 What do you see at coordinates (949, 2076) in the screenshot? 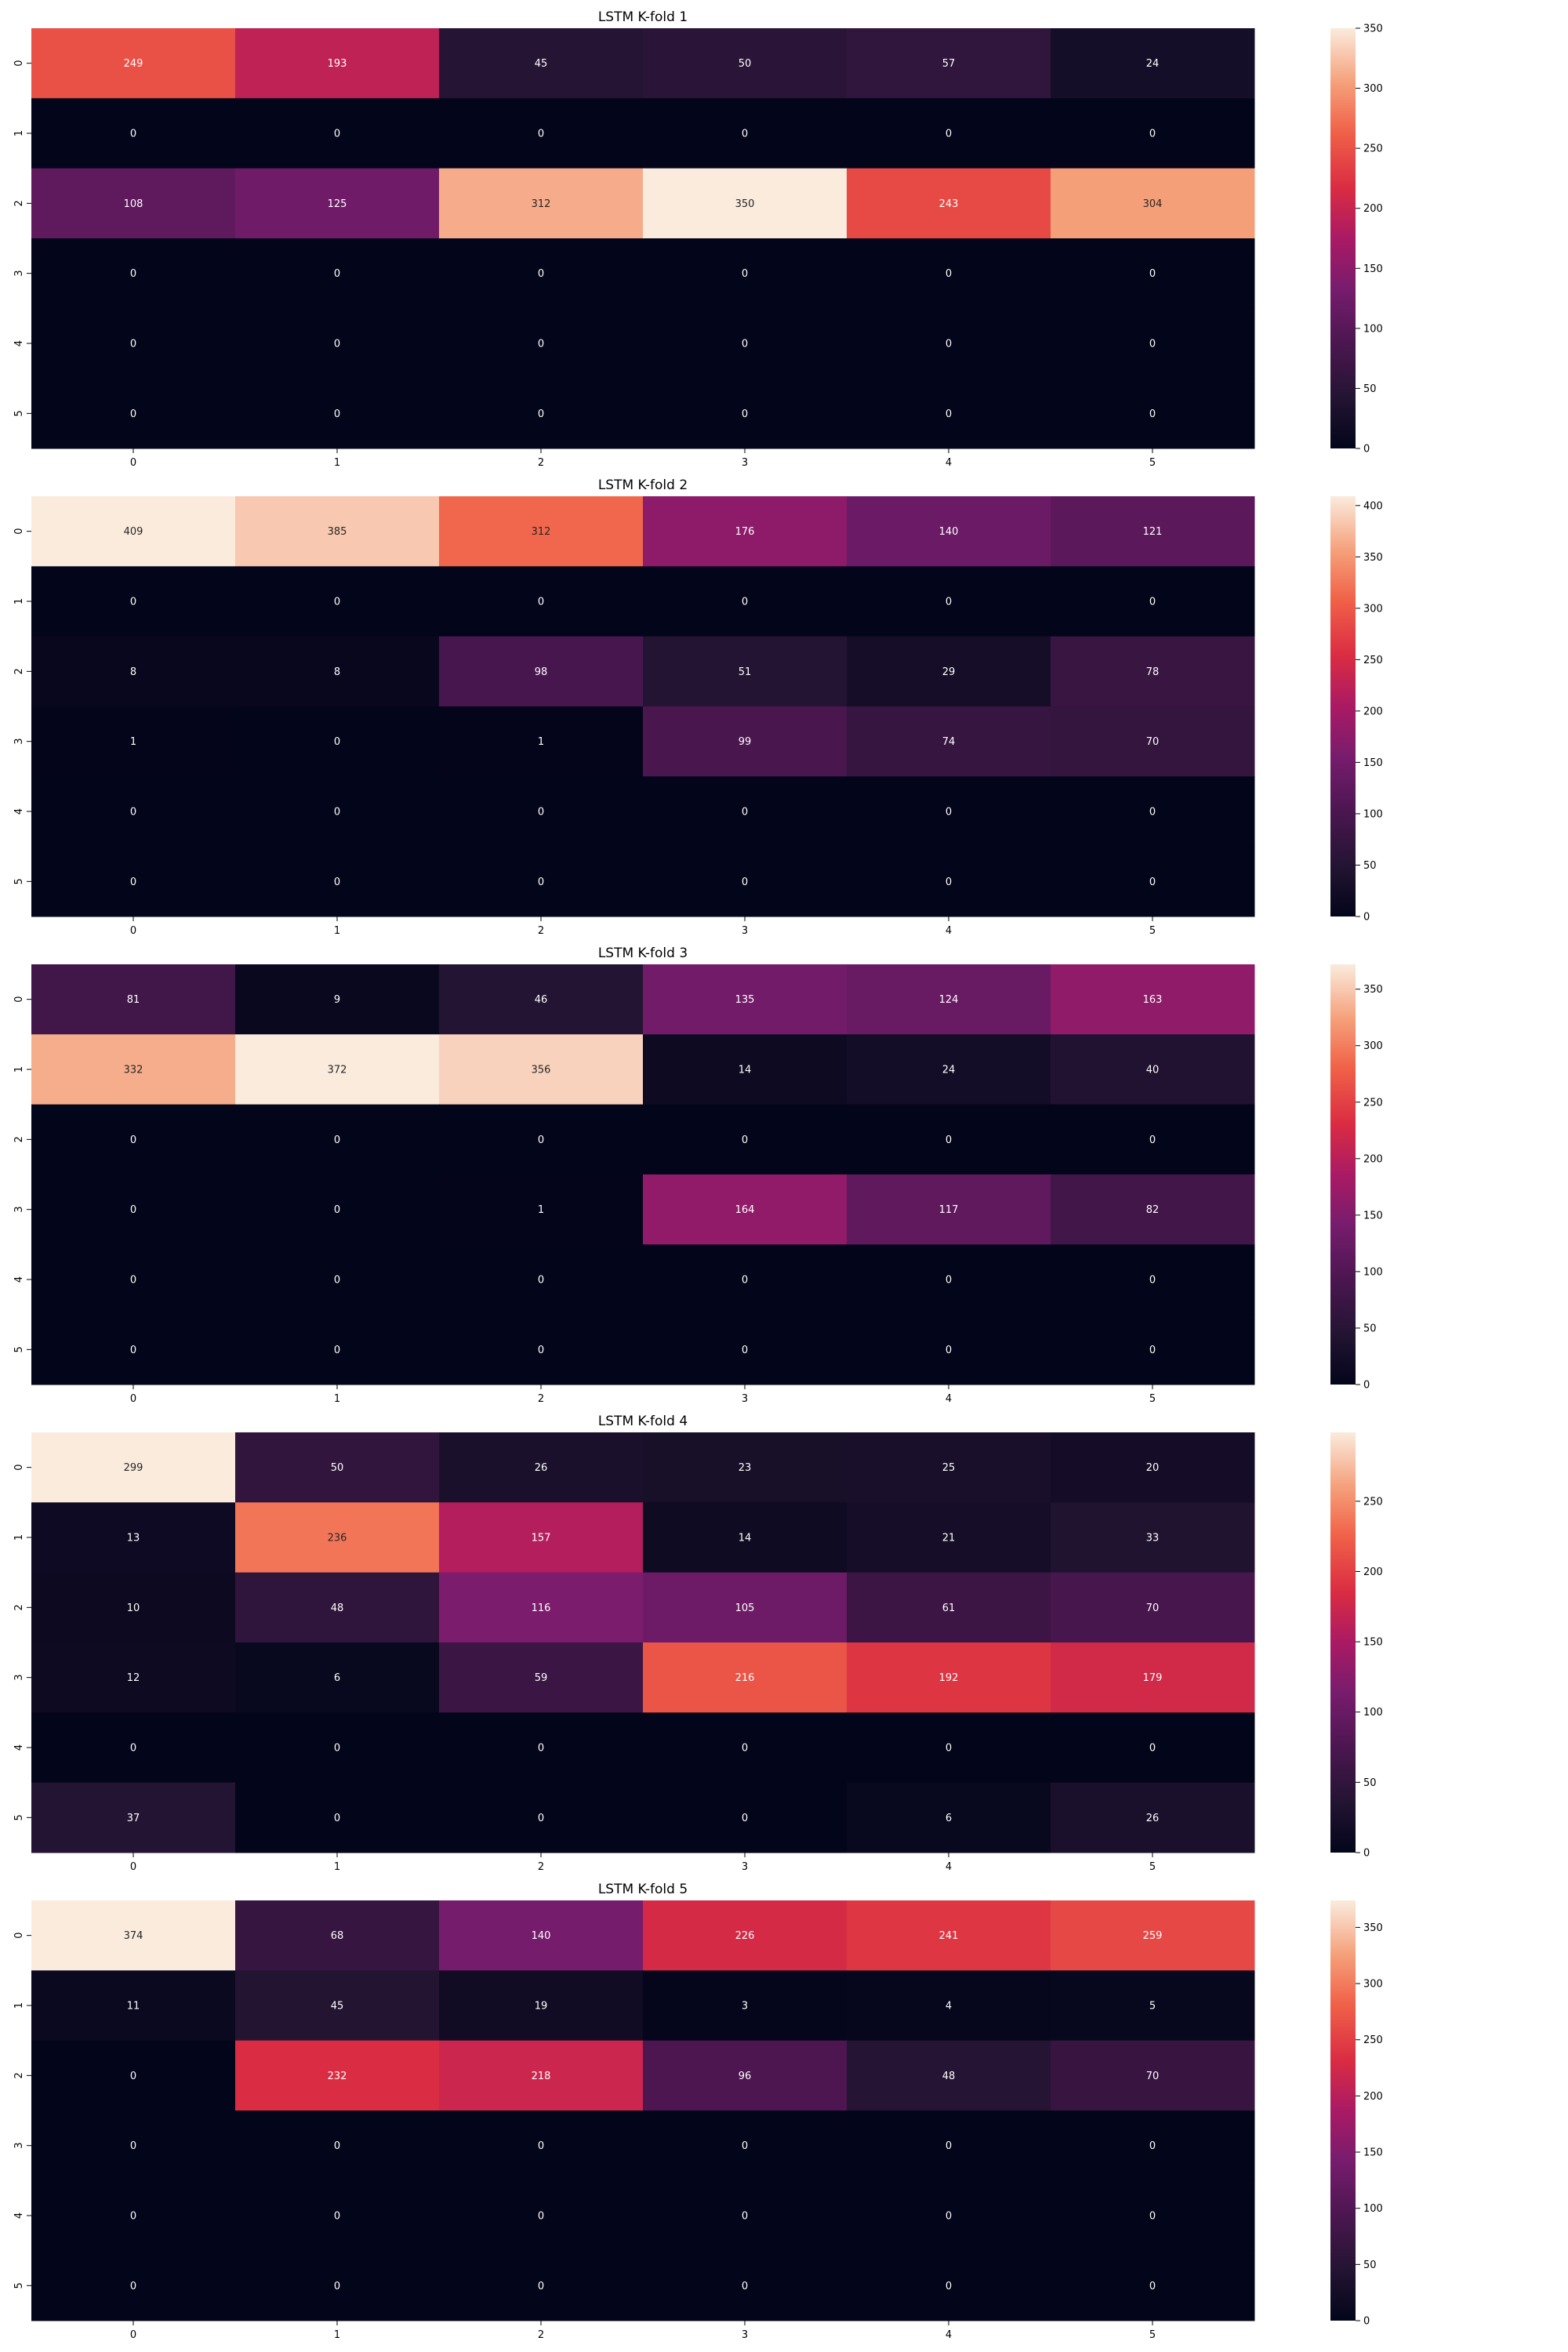
I see `cell-value-label: 48` at bounding box center [949, 2076].